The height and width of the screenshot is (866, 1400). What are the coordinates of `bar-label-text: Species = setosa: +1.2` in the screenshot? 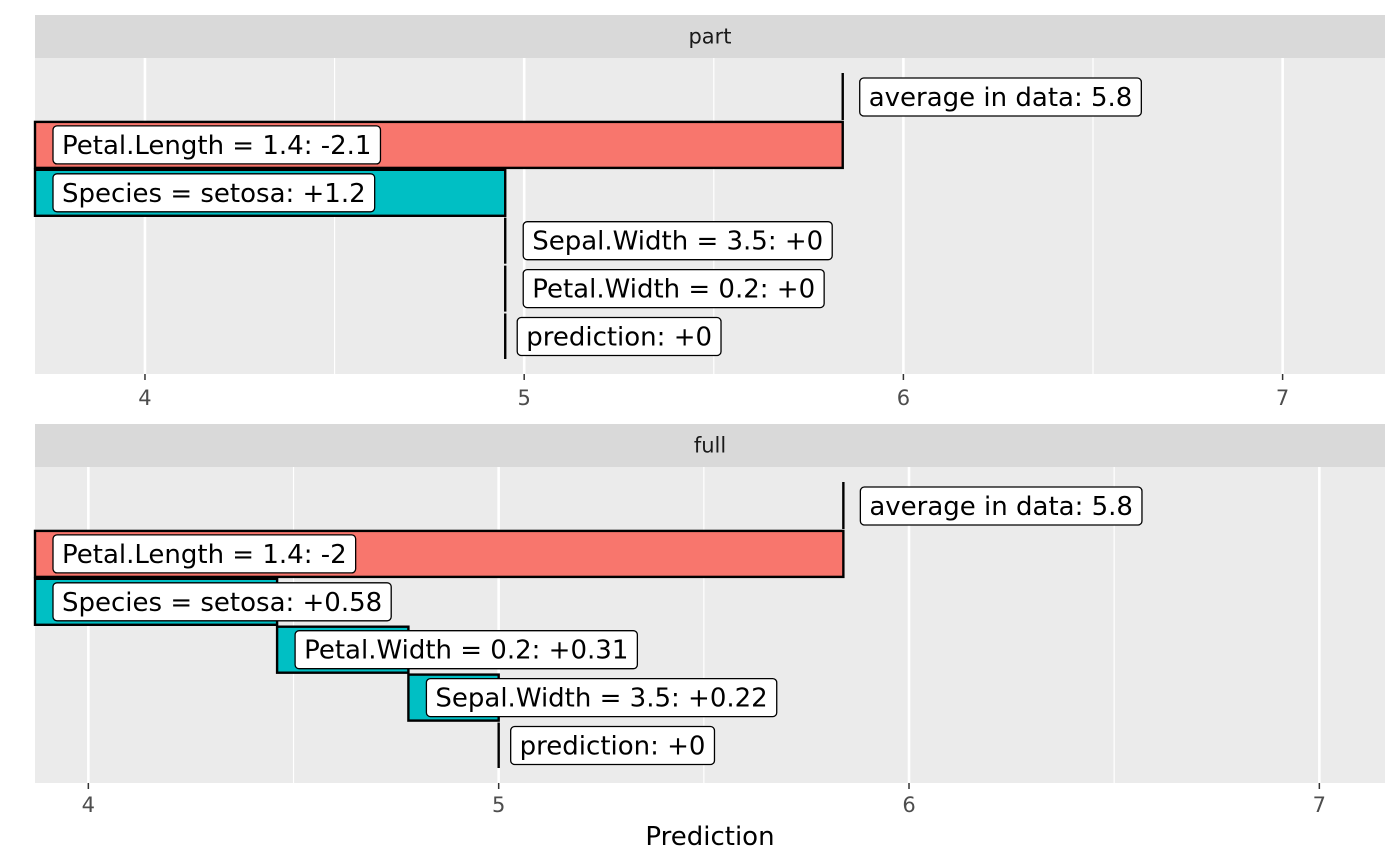 It's located at (214, 194).